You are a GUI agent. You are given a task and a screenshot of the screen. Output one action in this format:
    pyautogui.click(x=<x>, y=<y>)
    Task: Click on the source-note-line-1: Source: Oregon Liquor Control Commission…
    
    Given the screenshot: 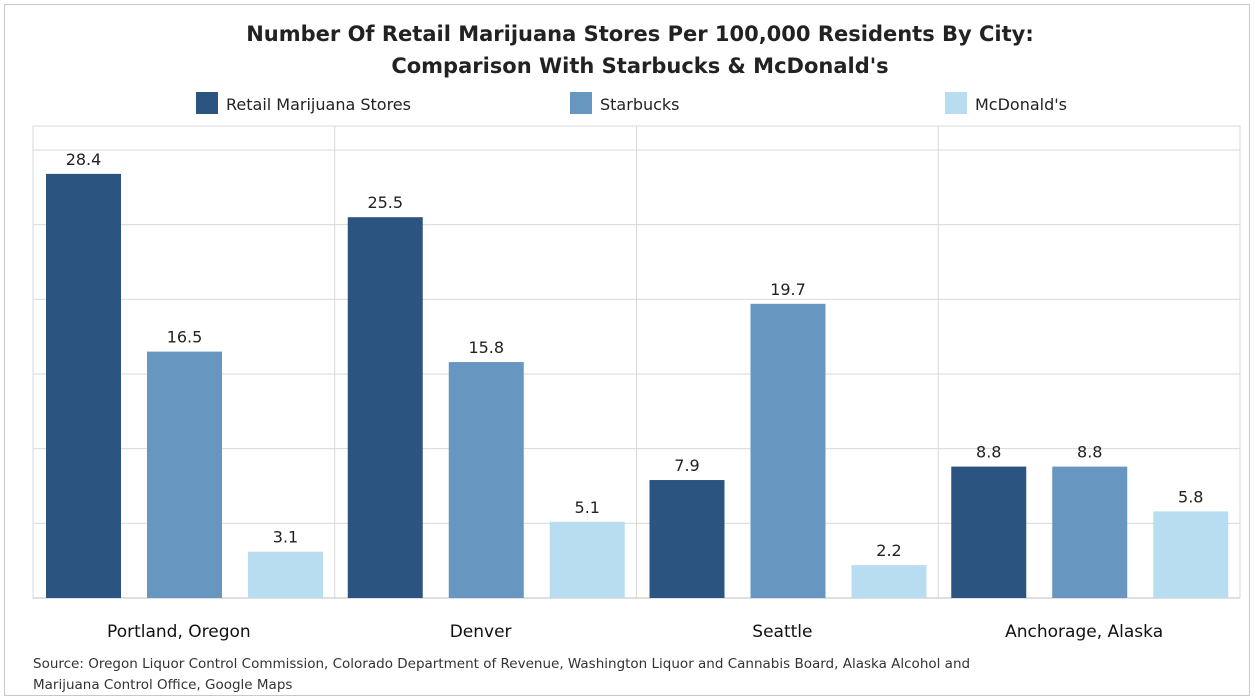 What is the action you would take?
    pyautogui.click(x=501, y=664)
    